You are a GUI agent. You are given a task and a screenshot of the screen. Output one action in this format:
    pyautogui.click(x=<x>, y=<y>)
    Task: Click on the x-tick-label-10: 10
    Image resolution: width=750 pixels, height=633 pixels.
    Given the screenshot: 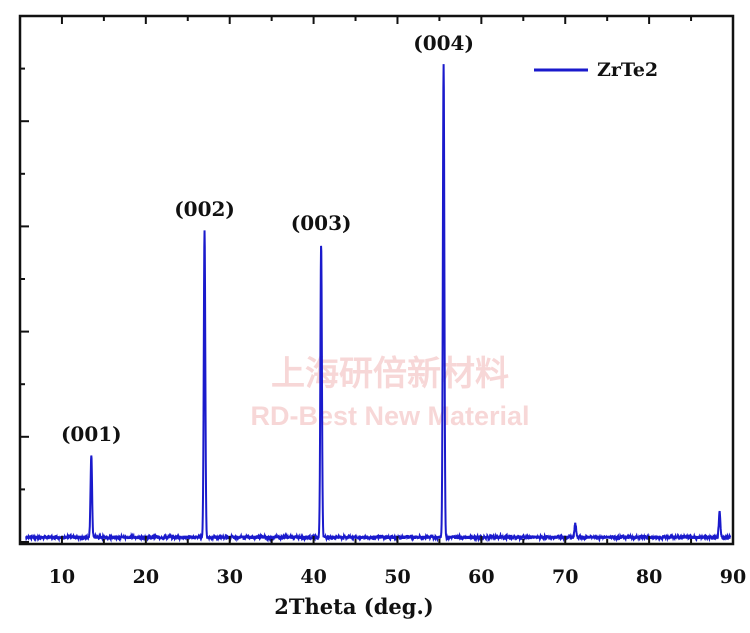 What is the action you would take?
    pyautogui.click(x=62, y=577)
    